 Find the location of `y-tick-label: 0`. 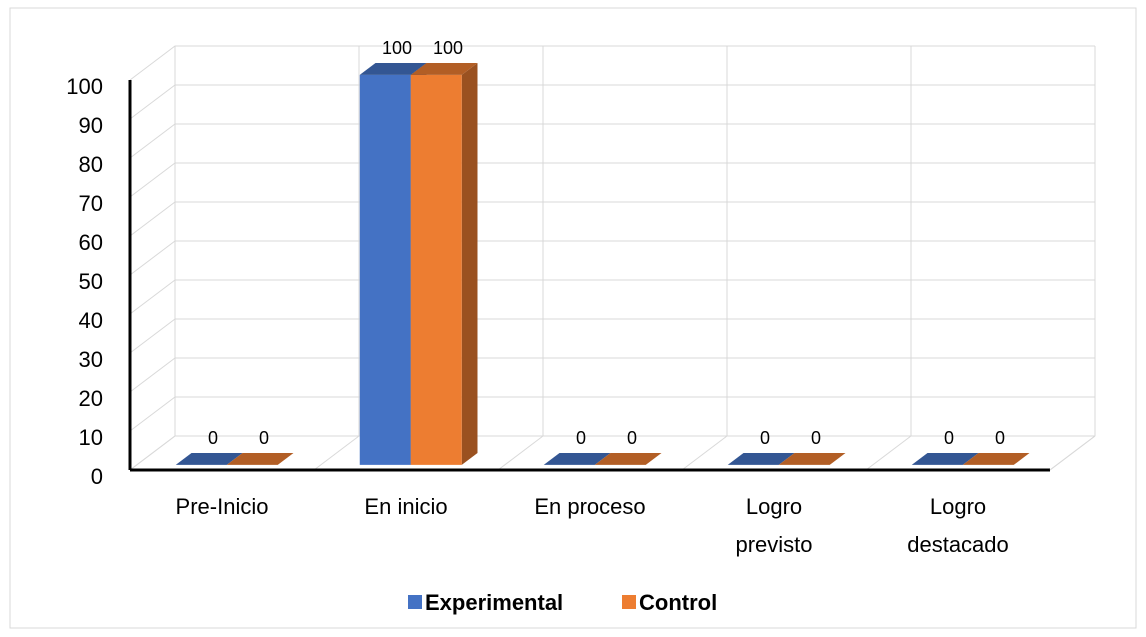

y-tick-label: 0 is located at coordinates (97, 476).